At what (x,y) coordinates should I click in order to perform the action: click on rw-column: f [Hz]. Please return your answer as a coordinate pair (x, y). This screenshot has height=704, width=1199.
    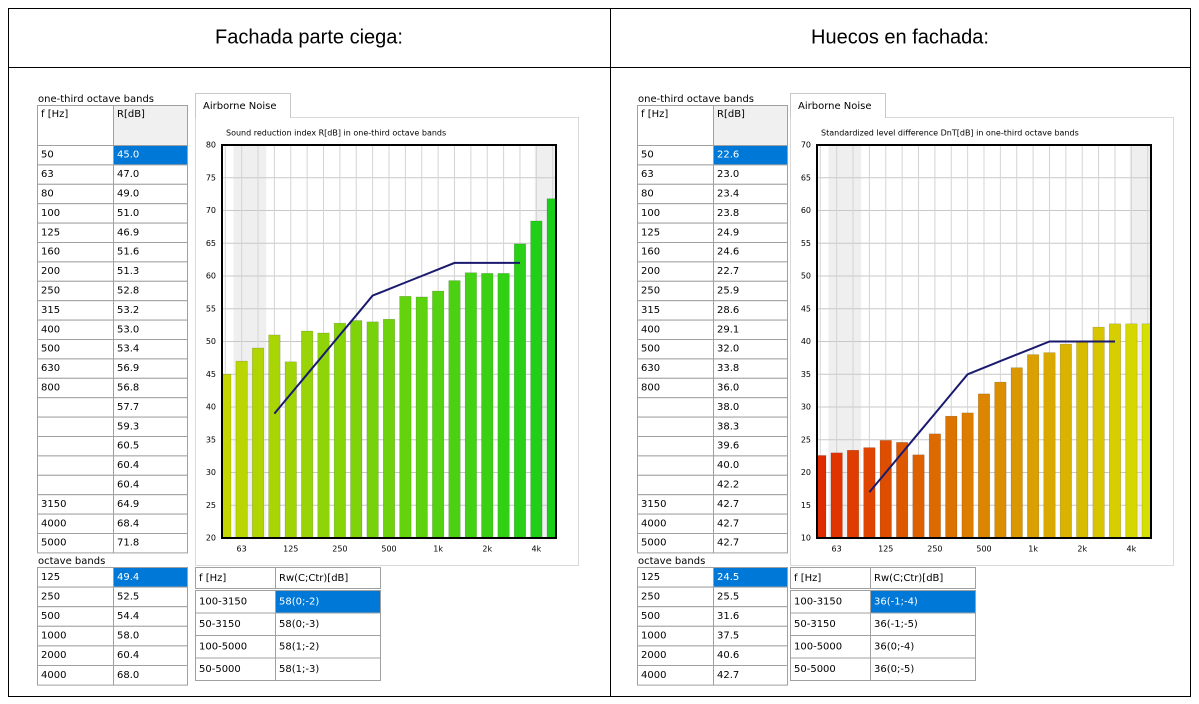
    Looking at the image, I should click on (807, 578).